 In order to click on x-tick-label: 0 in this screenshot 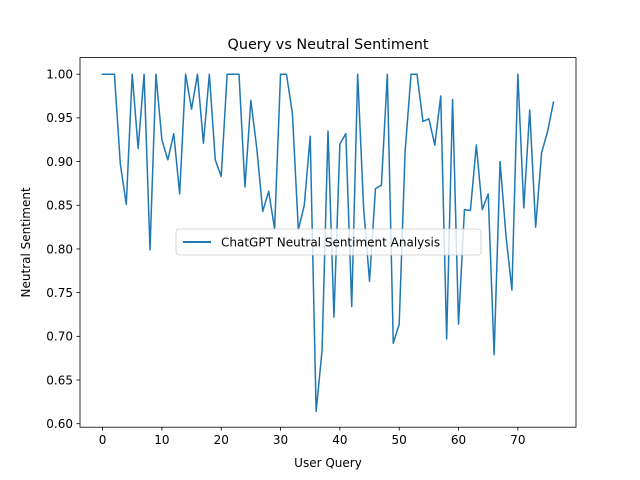, I will do `click(103, 440)`.